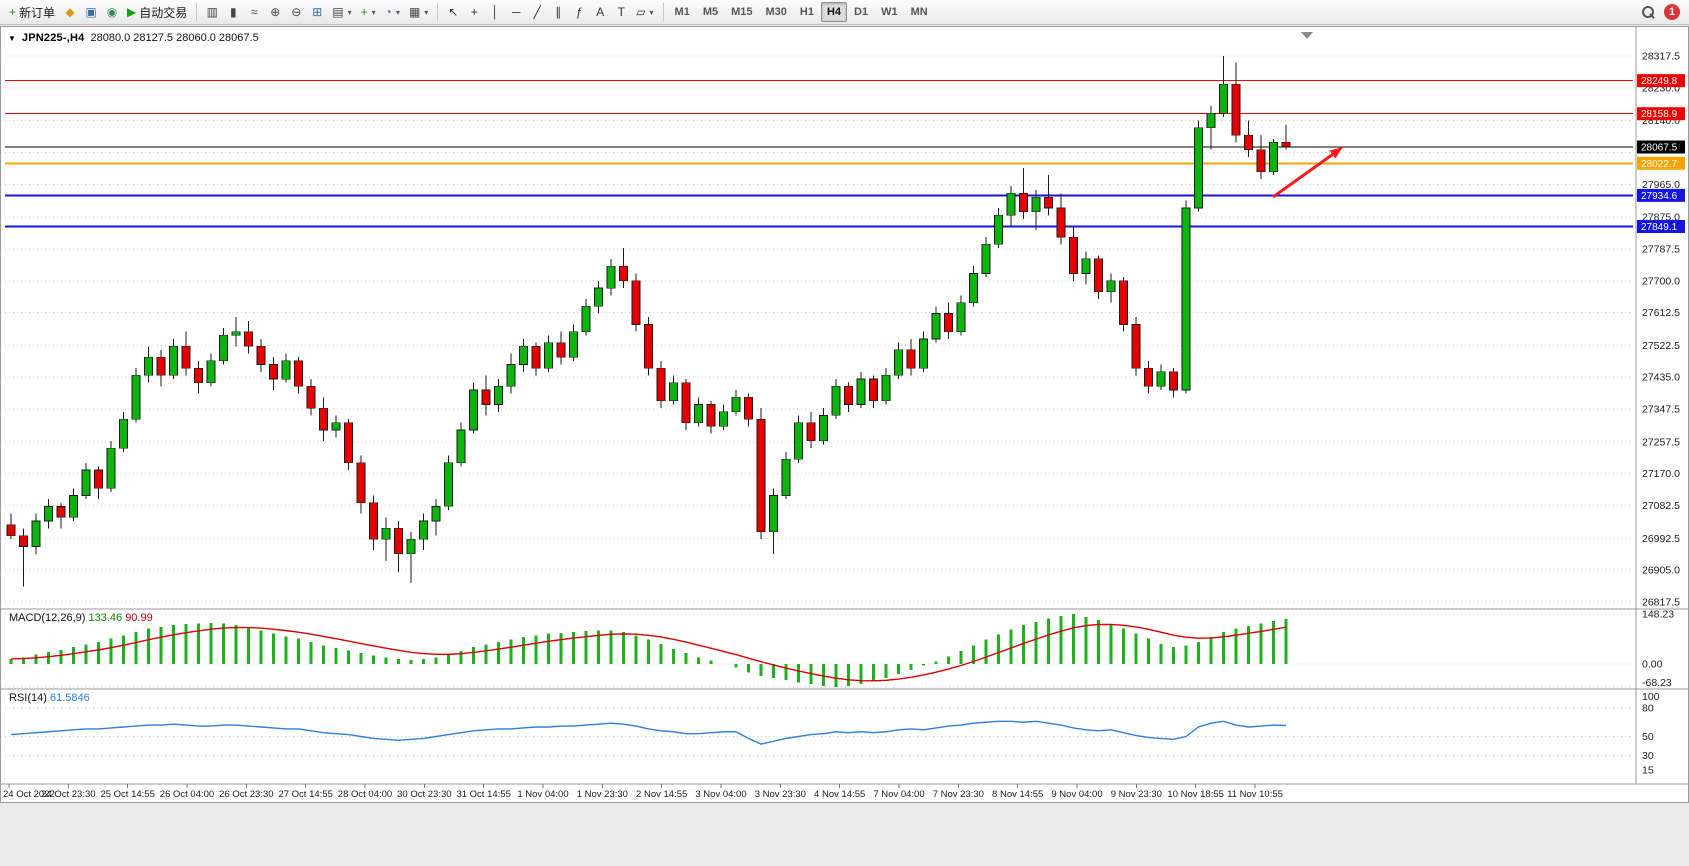 The width and height of the screenshot is (1689, 866). I want to click on autotrading-button: ▶ 自动交易, so click(157, 12).